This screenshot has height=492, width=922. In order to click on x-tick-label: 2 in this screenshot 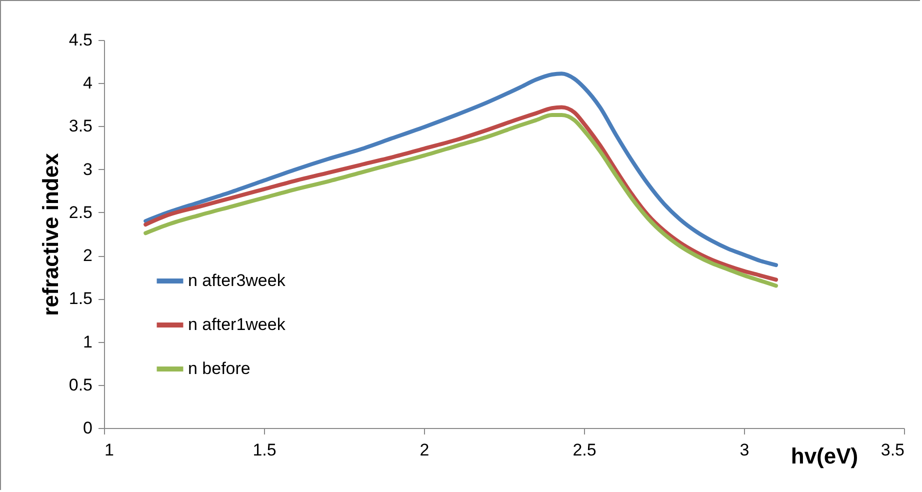, I will do `click(425, 450)`.